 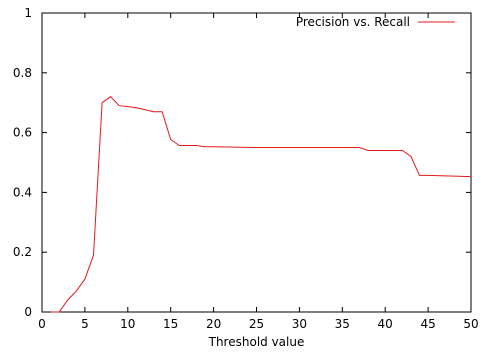 What do you see at coordinates (353, 22) in the screenshot?
I see `legend-label: Precision vs. Recall` at bounding box center [353, 22].